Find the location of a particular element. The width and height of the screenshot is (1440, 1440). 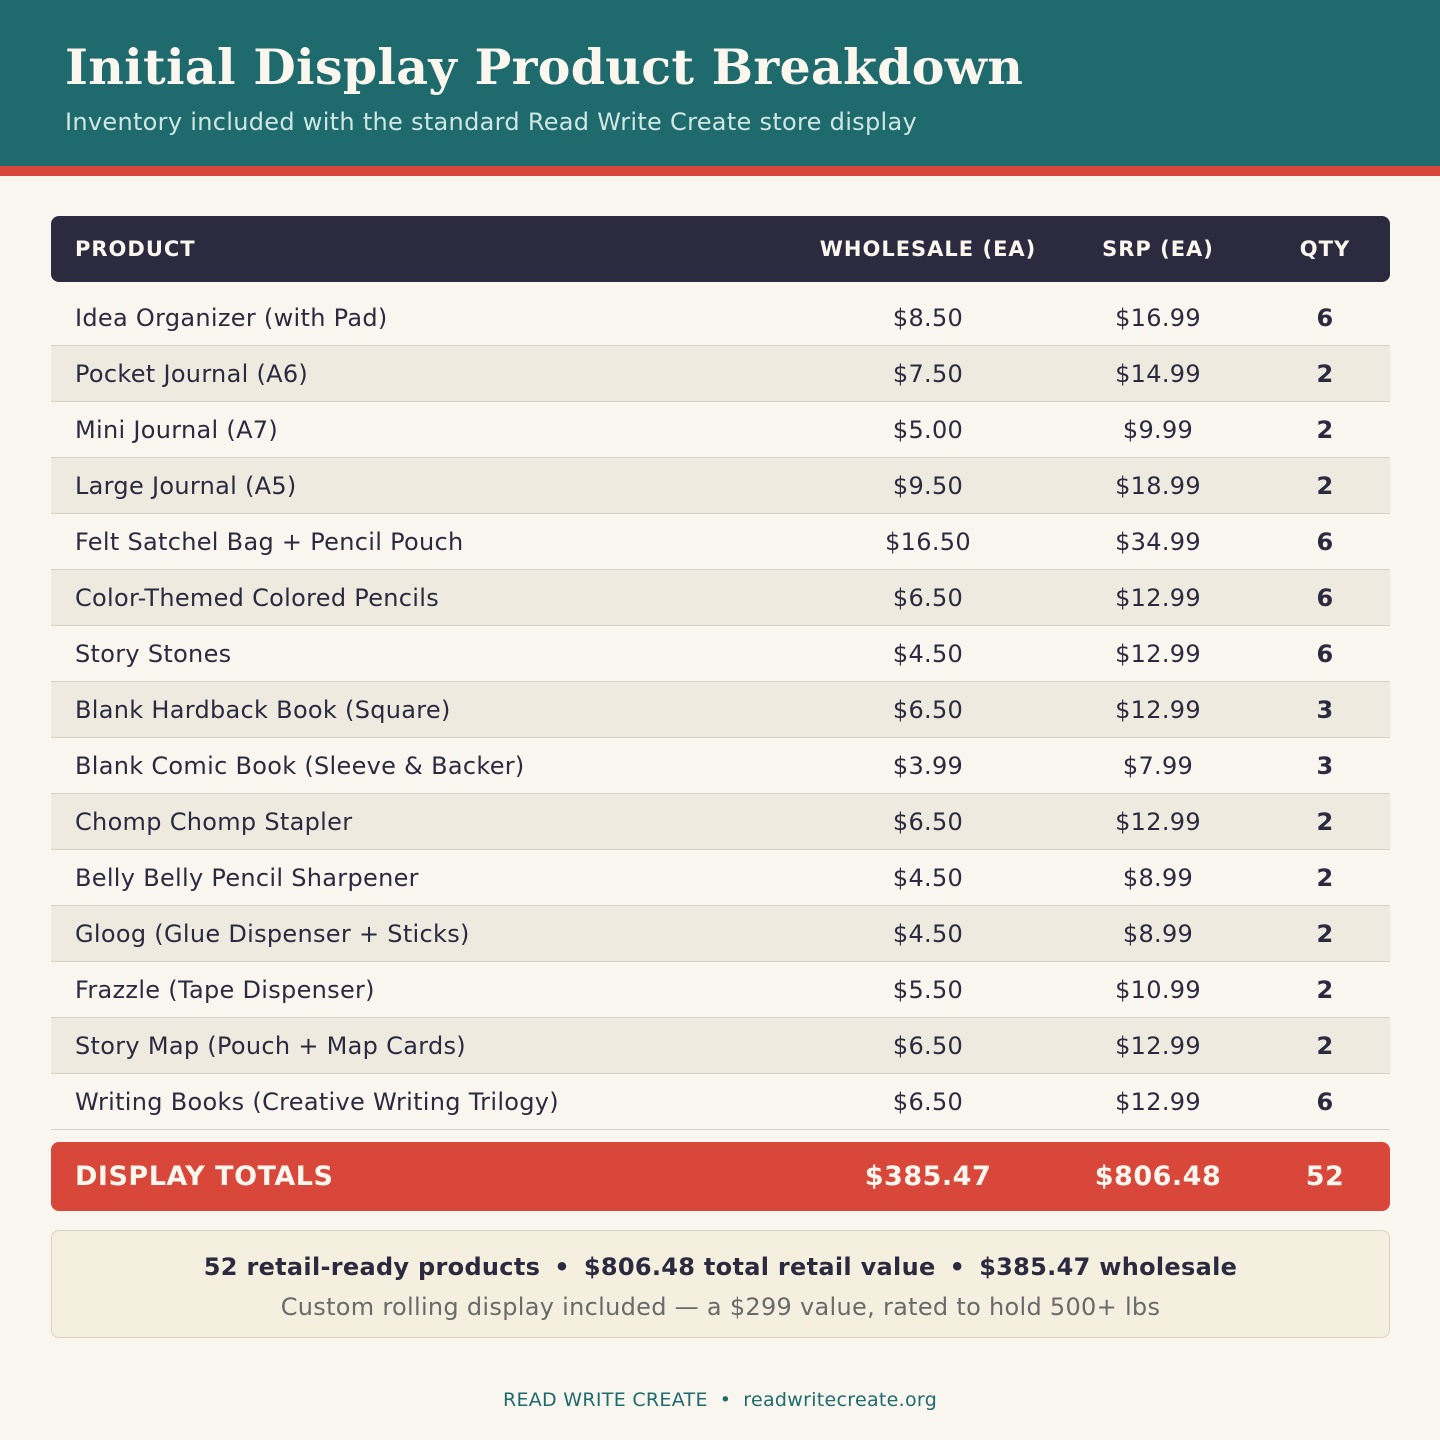

column-header-srp: SRP (EA) is located at coordinates (1158, 249).